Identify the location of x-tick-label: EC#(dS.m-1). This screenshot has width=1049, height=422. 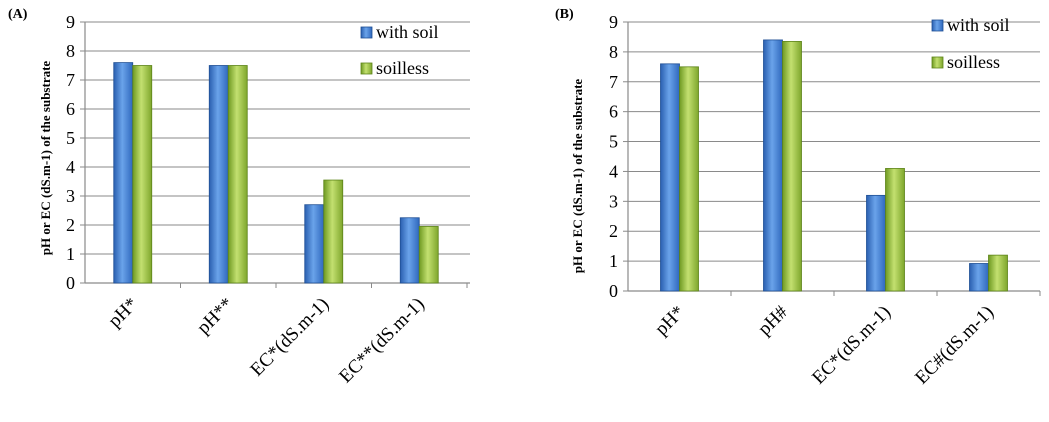
(954, 345).